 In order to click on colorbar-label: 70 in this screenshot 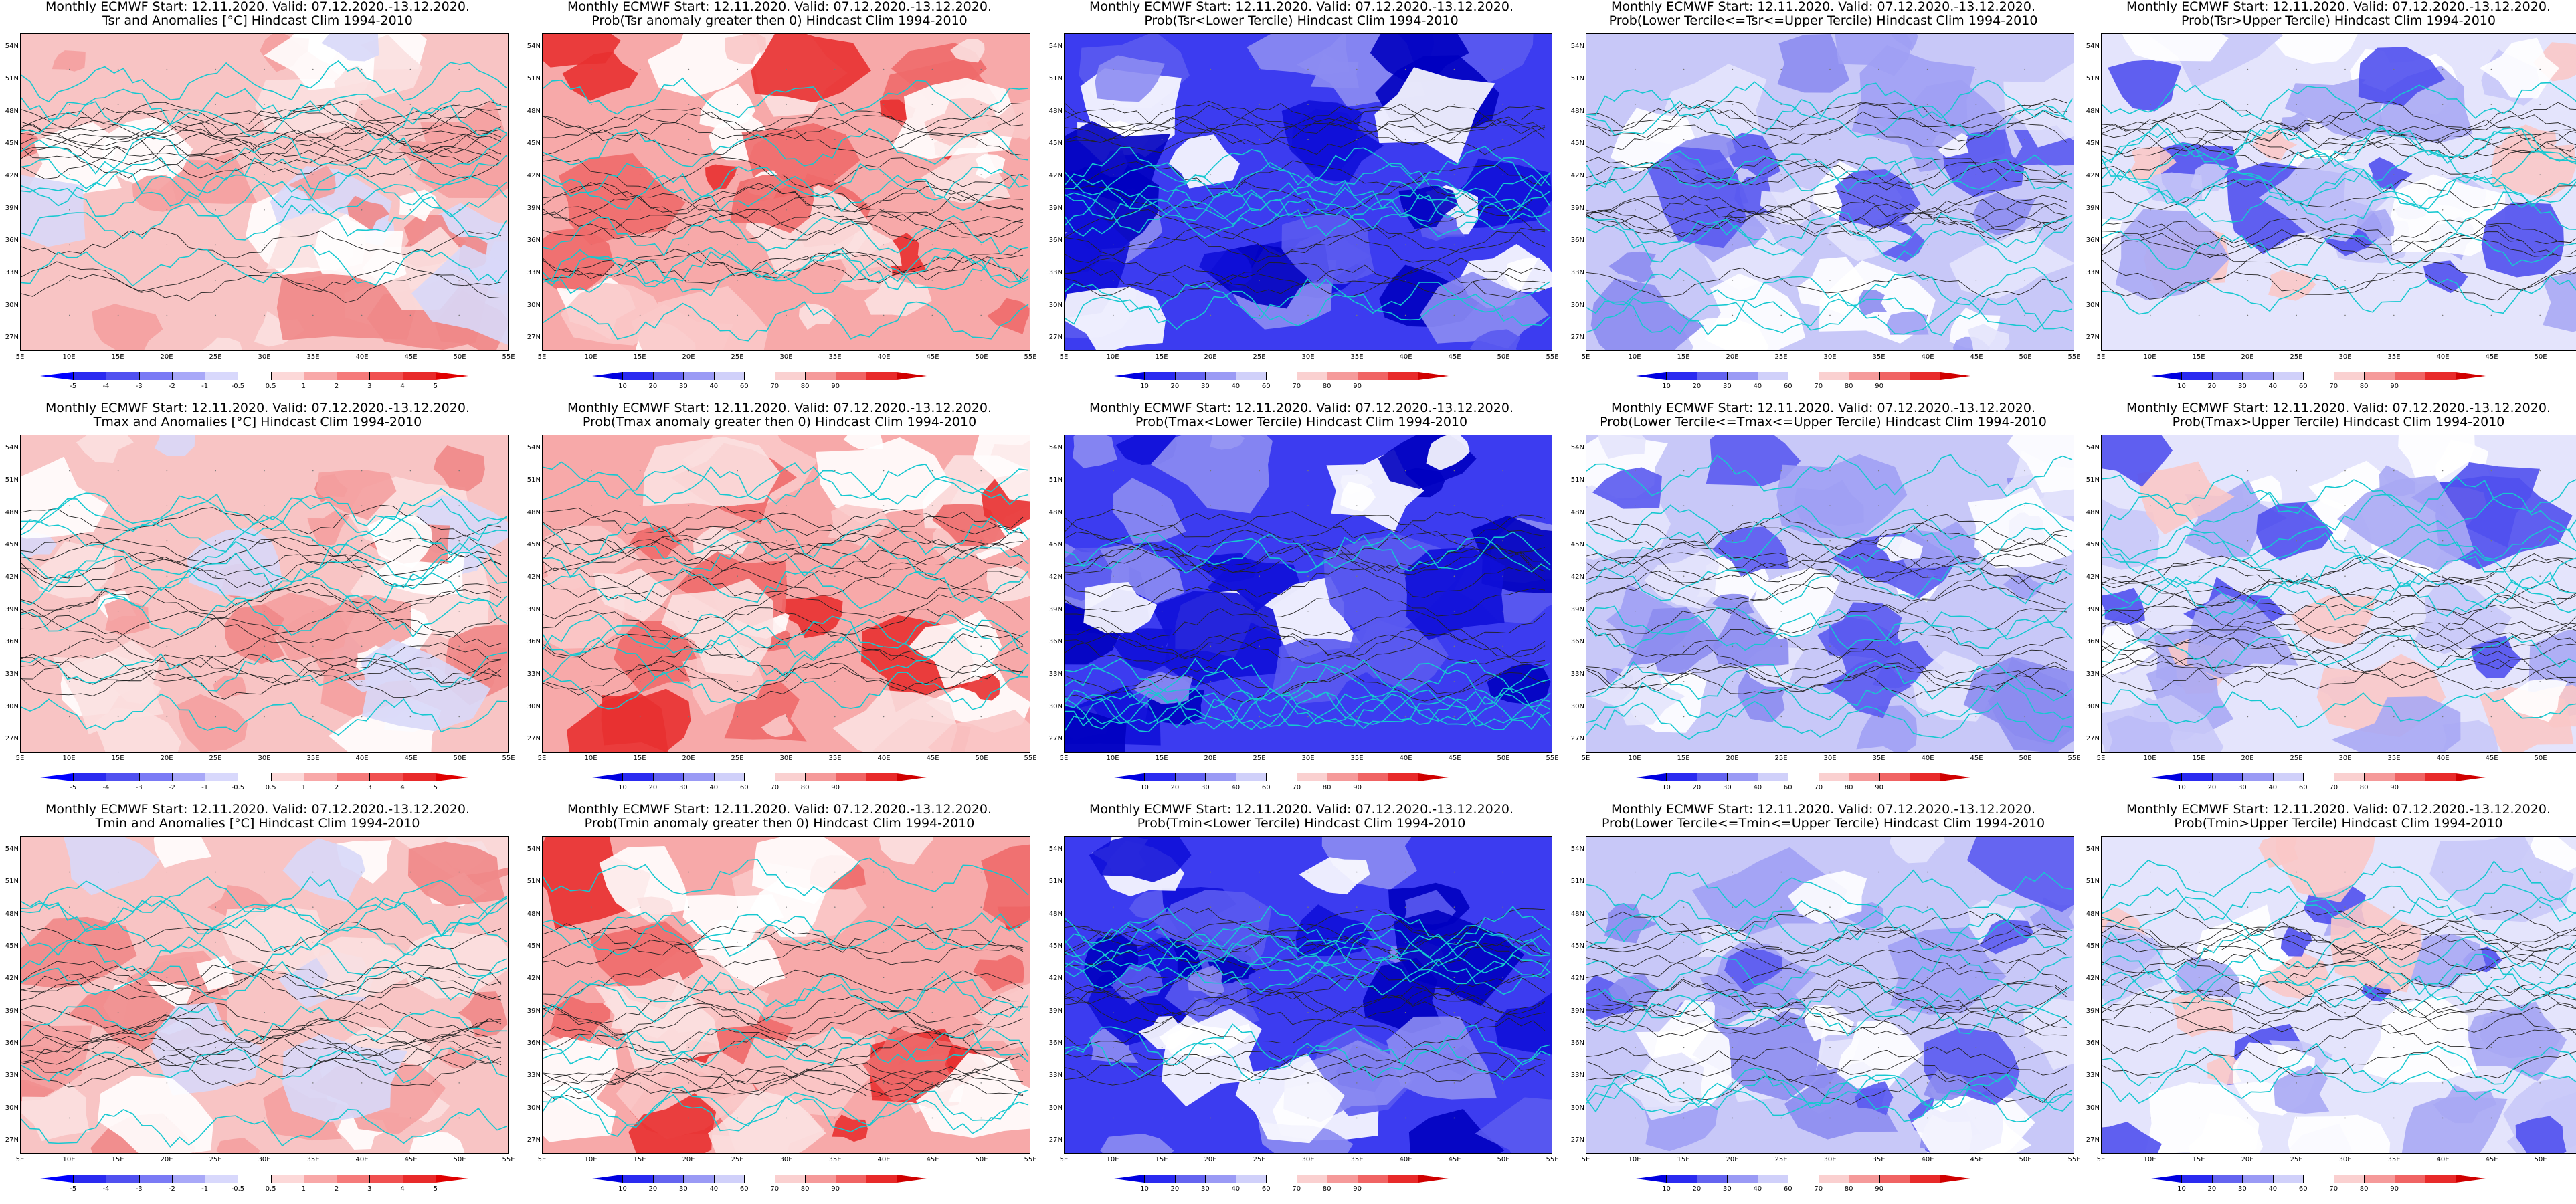, I will do `click(774, 386)`.